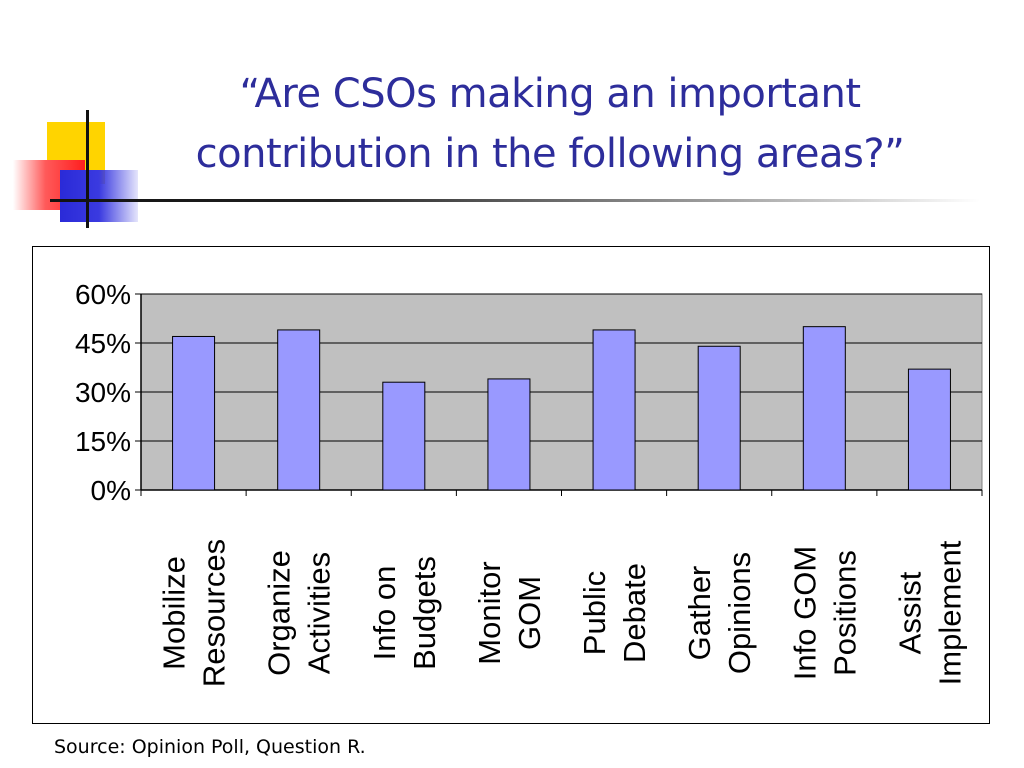  What do you see at coordinates (550, 94) in the screenshot?
I see `slide-title-line-1: “Are CSOs making an important` at bounding box center [550, 94].